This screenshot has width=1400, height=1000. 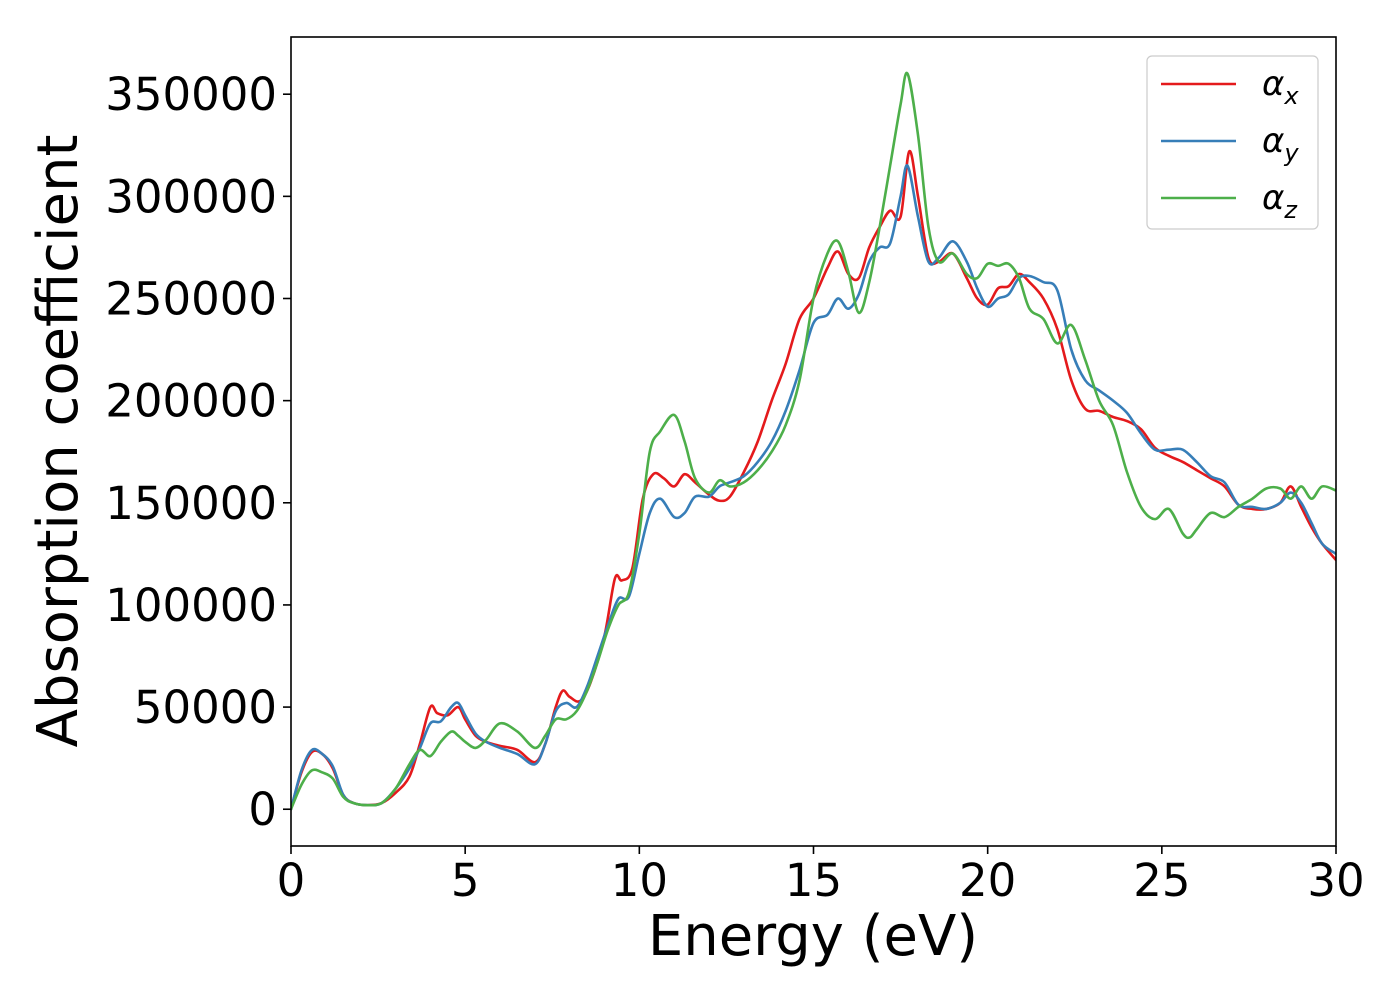 I want to click on y-tick-label: 250000, so click(x=191, y=298).